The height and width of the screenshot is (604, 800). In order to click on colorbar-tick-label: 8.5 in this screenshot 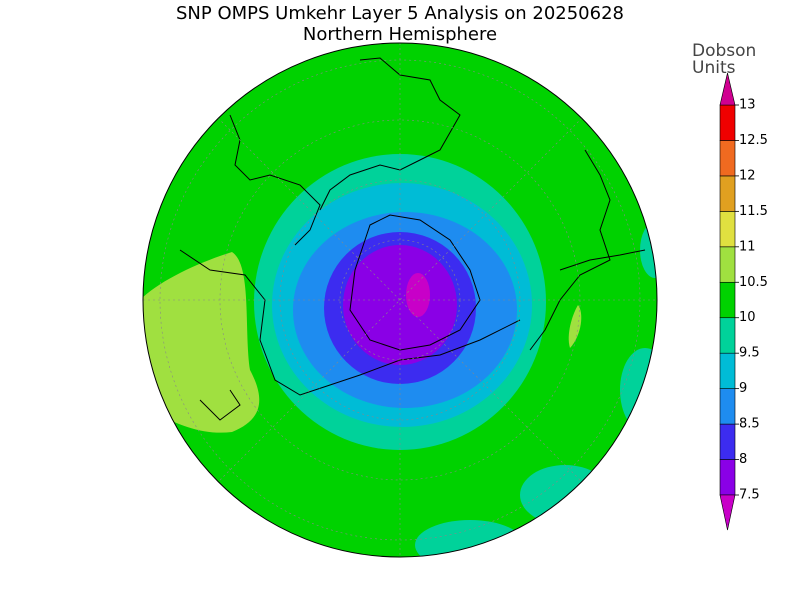, I will do `click(749, 424)`.